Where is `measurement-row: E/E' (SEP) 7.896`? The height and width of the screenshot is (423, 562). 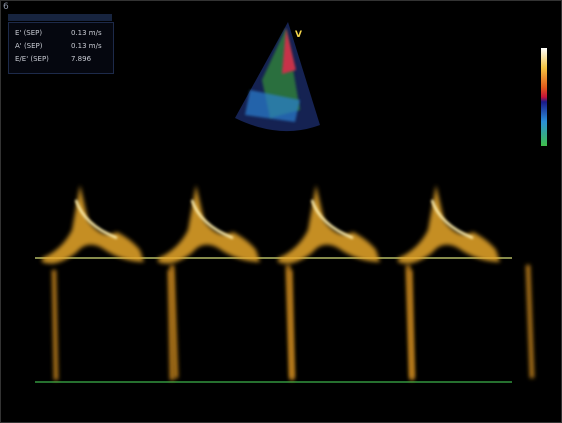
measurement-row: E/E' (SEP) 7.896 is located at coordinates (61, 59).